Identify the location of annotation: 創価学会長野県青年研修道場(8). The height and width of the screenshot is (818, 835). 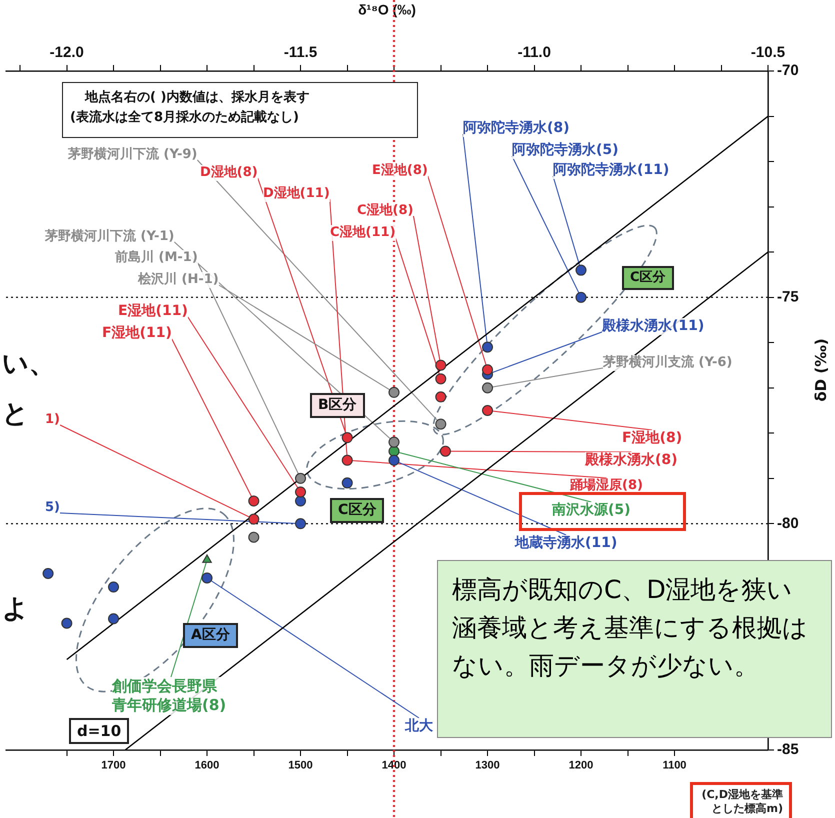
(171, 696).